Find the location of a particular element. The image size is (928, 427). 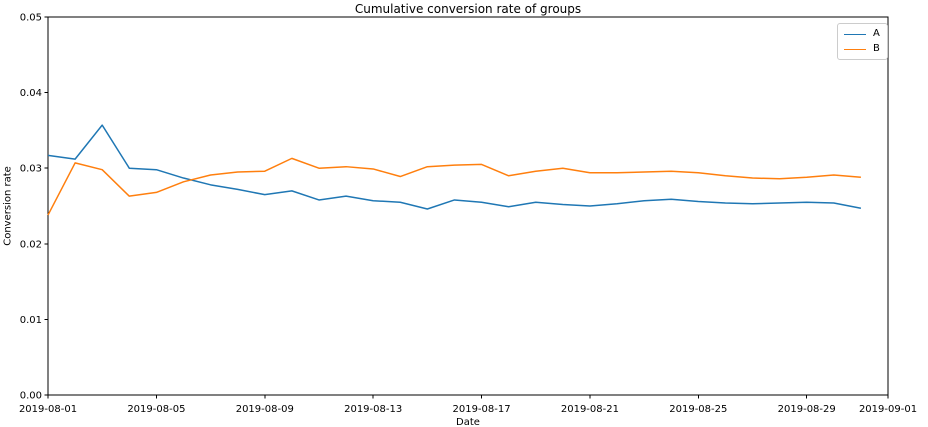

x-tick-label: 2019-09-01 is located at coordinates (888, 409).